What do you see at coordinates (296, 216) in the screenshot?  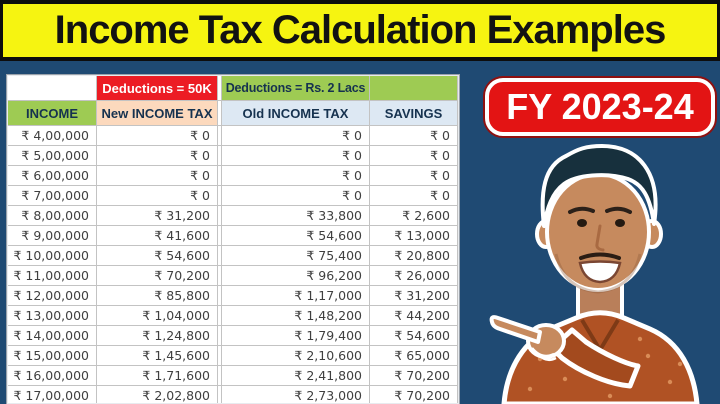 I see `cell-old-tax: ₹ 33,800` at bounding box center [296, 216].